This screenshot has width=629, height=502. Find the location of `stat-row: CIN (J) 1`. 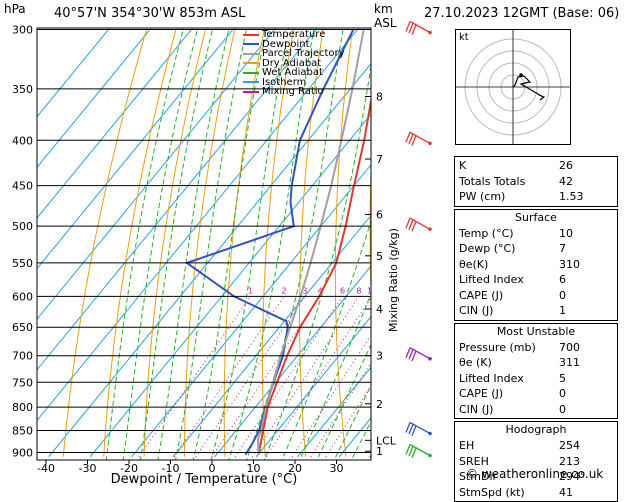

stat-row: CIN (J) 1 is located at coordinates (536, 311).